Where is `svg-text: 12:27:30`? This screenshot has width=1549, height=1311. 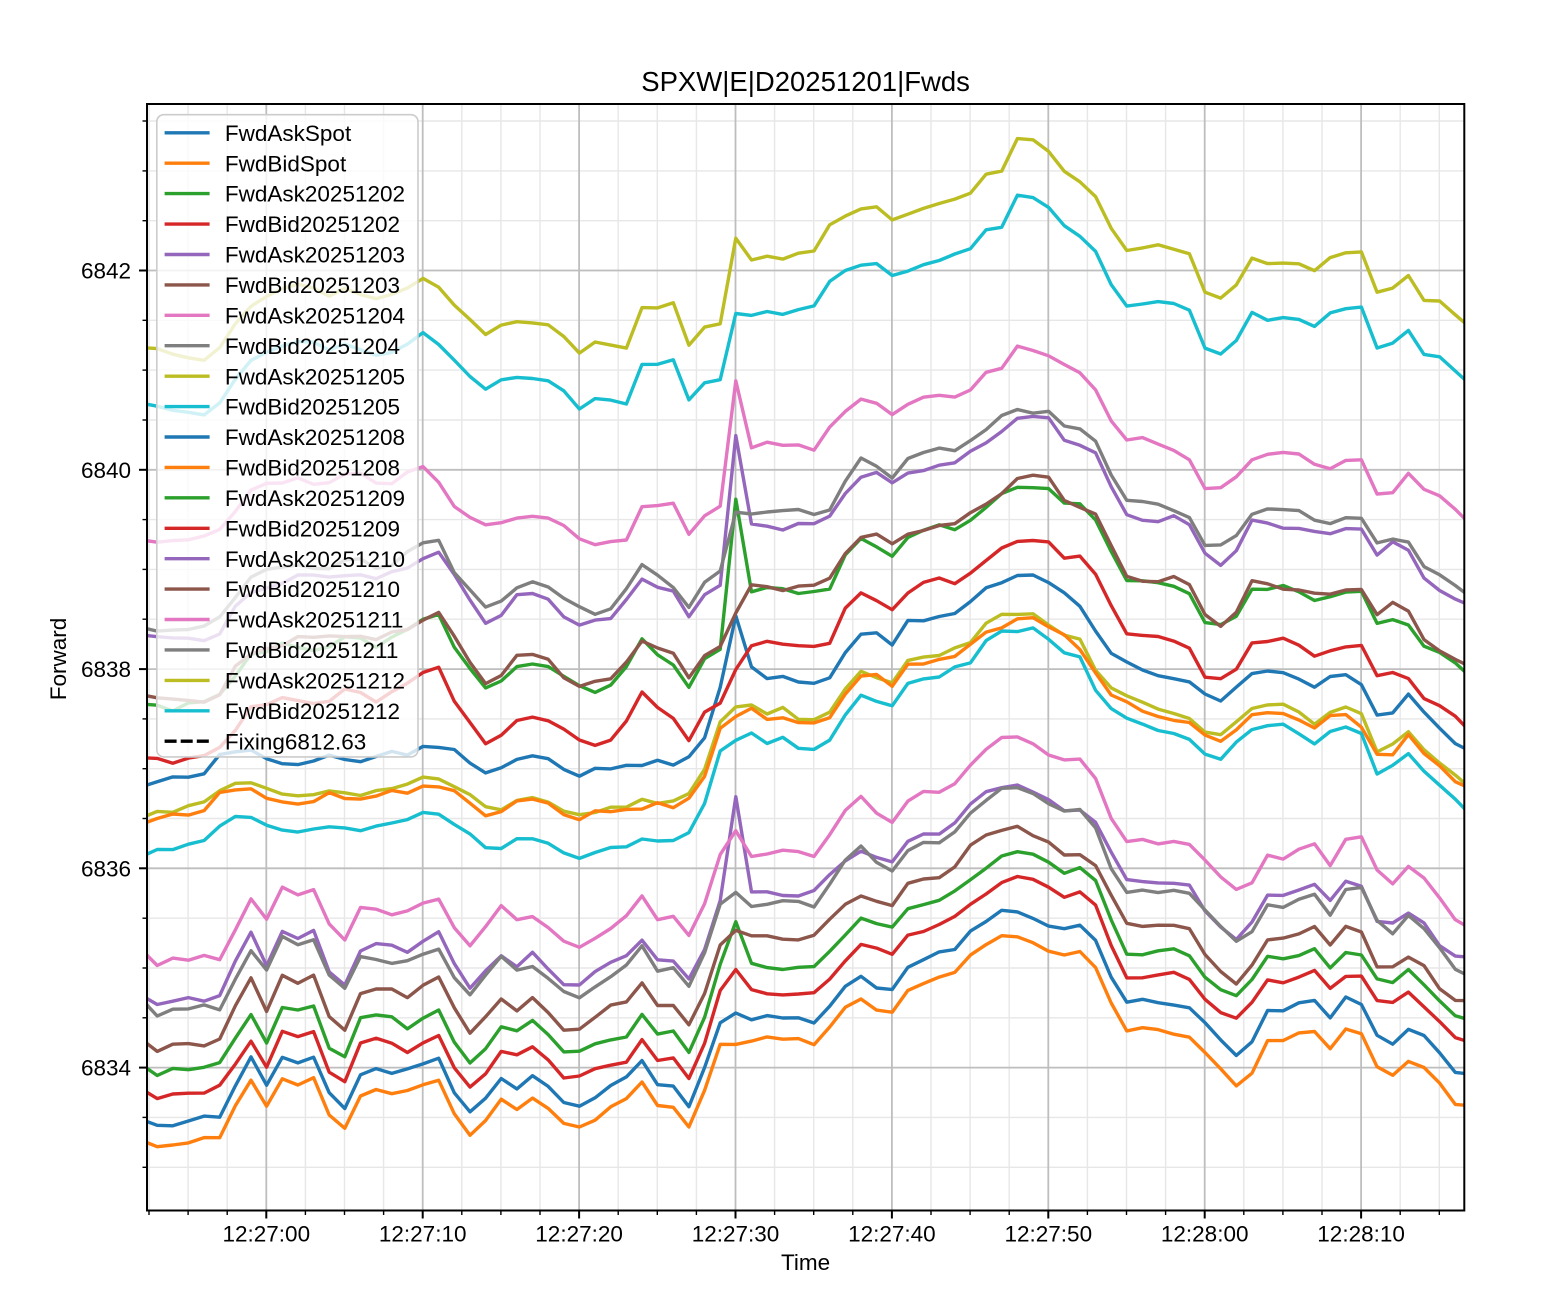
svg-text: 12:27:30 is located at coordinates (736, 1234).